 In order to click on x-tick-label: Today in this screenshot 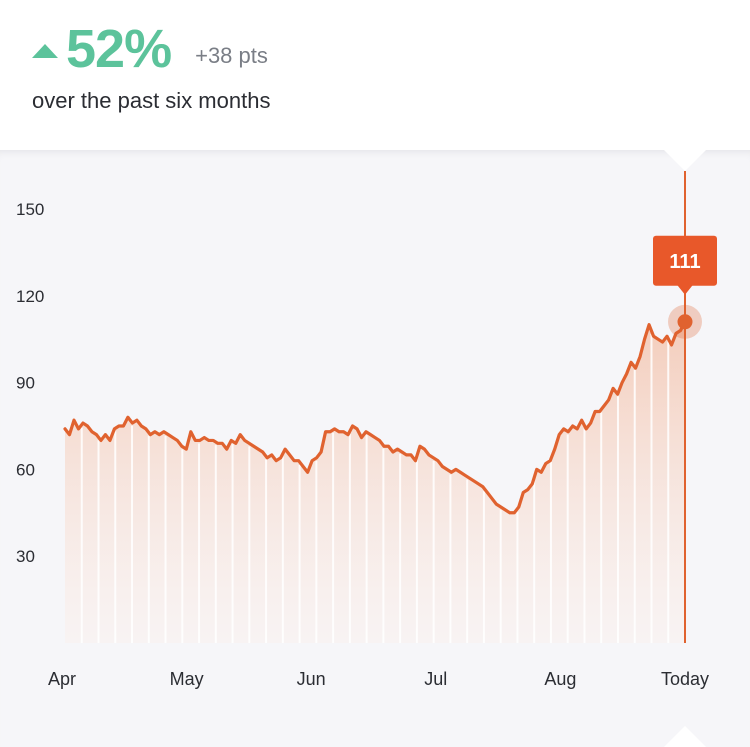, I will do `click(685, 679)`.